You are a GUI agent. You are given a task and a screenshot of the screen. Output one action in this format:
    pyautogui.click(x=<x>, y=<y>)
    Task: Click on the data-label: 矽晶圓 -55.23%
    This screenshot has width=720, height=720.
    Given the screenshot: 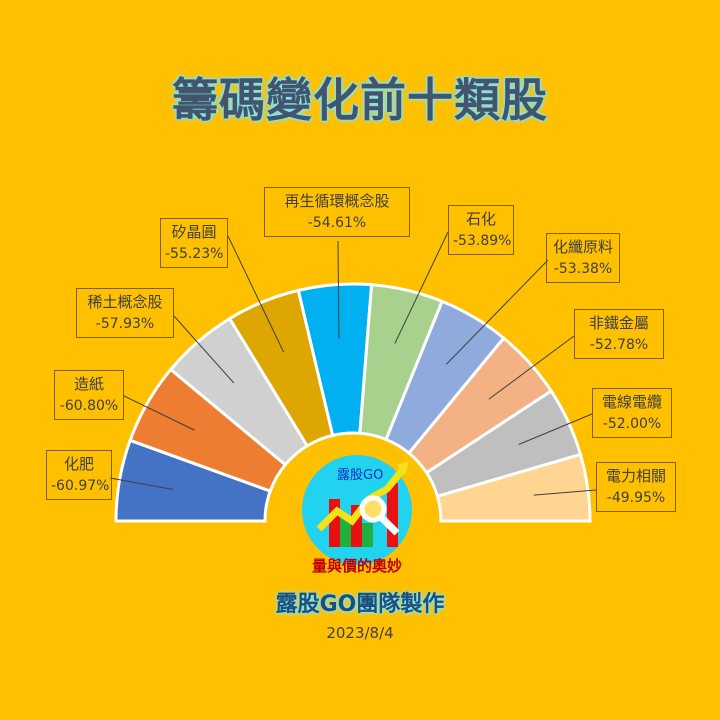 What is the action you would take?
    pyautogui.click(x=194, y=243)
    